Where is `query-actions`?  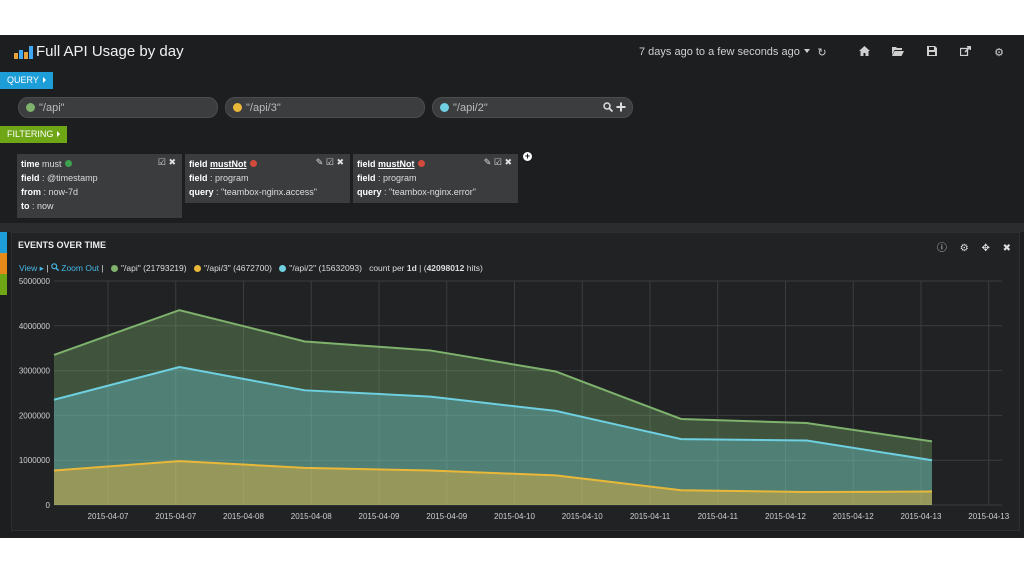 query-actions is located at coordinates (614, 108).